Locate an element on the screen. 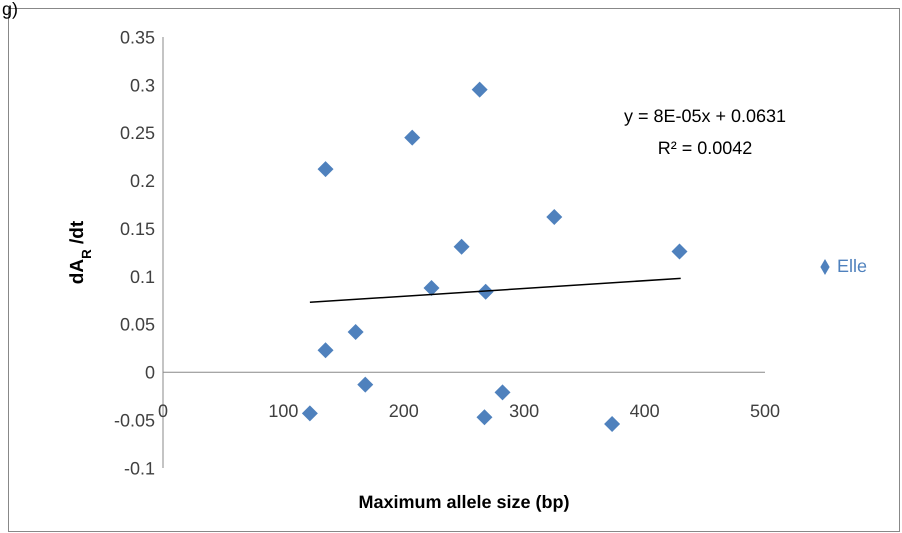  y-tick-label: 0.15 is located at coordinates (137, 228).